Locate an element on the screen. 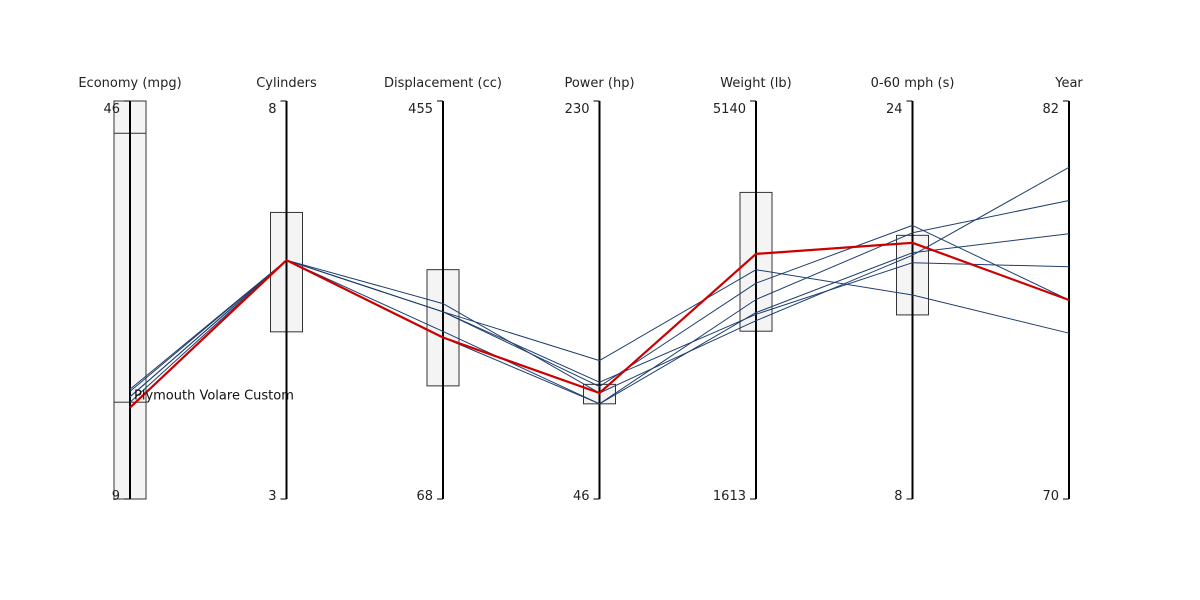 Image resolution: width=1200 pixels, height=600 pixels. tick-label-max-cylinders: 8 is located at coordinates (272, 109).